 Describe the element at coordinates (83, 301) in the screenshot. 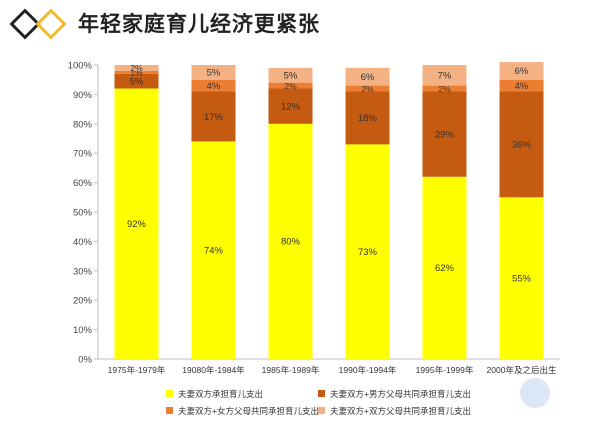

I see `y-tick-label: 20%` at that location.